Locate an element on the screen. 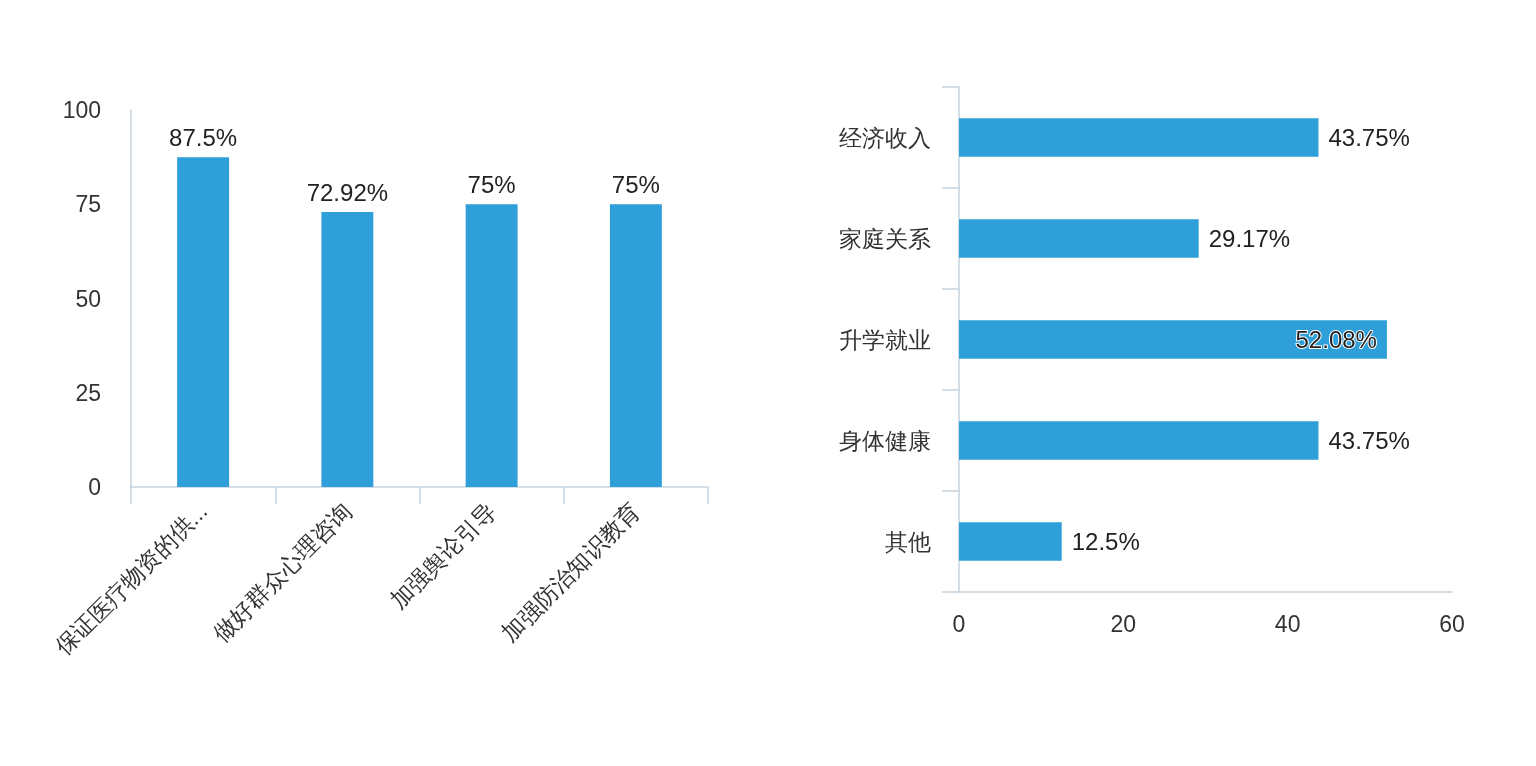 The width and height of the screenshot is (1536, 766). data-label: 12.5% is located at coordinates (1105, 541).